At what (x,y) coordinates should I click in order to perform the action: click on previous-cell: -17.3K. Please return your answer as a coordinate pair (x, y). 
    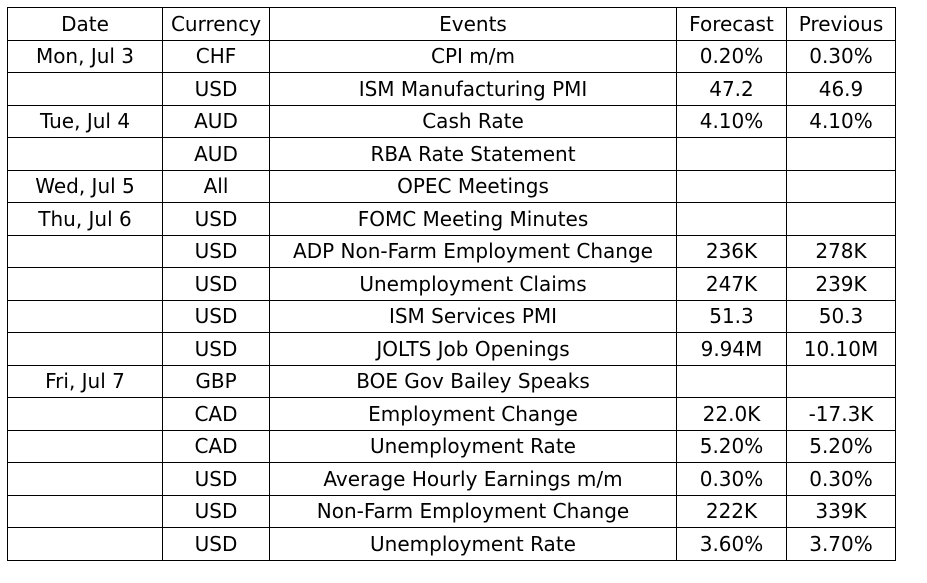
    Looking at the image, I should click on (841, 414).